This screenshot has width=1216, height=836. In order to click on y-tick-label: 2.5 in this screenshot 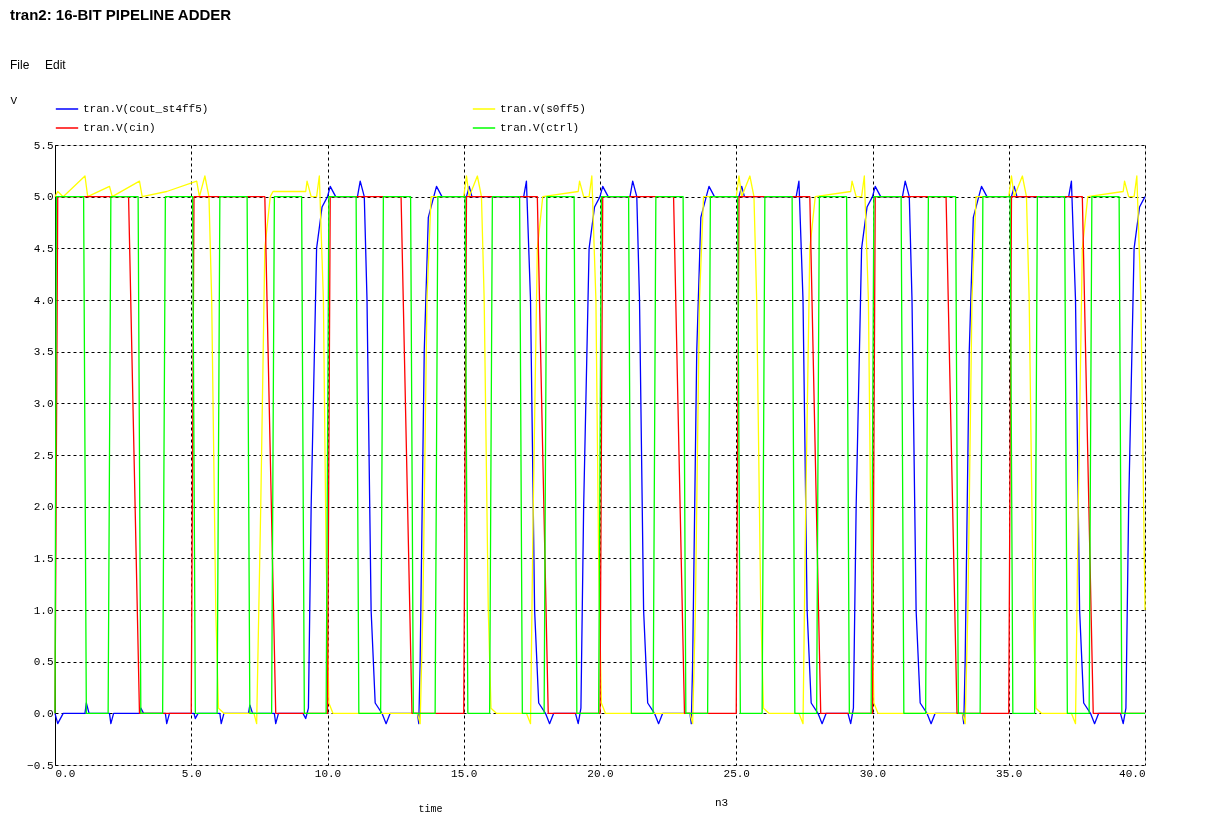, I will do `click(43, 455)`.